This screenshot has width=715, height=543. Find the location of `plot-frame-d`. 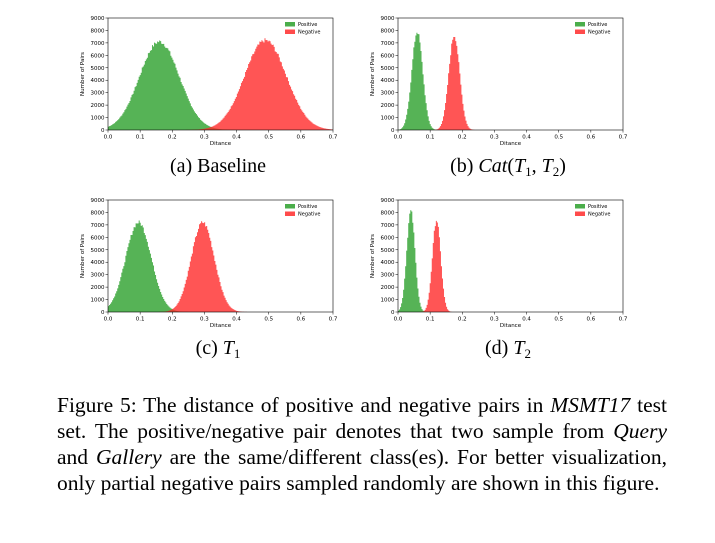

plot-frame-d is located at coordinates (510, 256).